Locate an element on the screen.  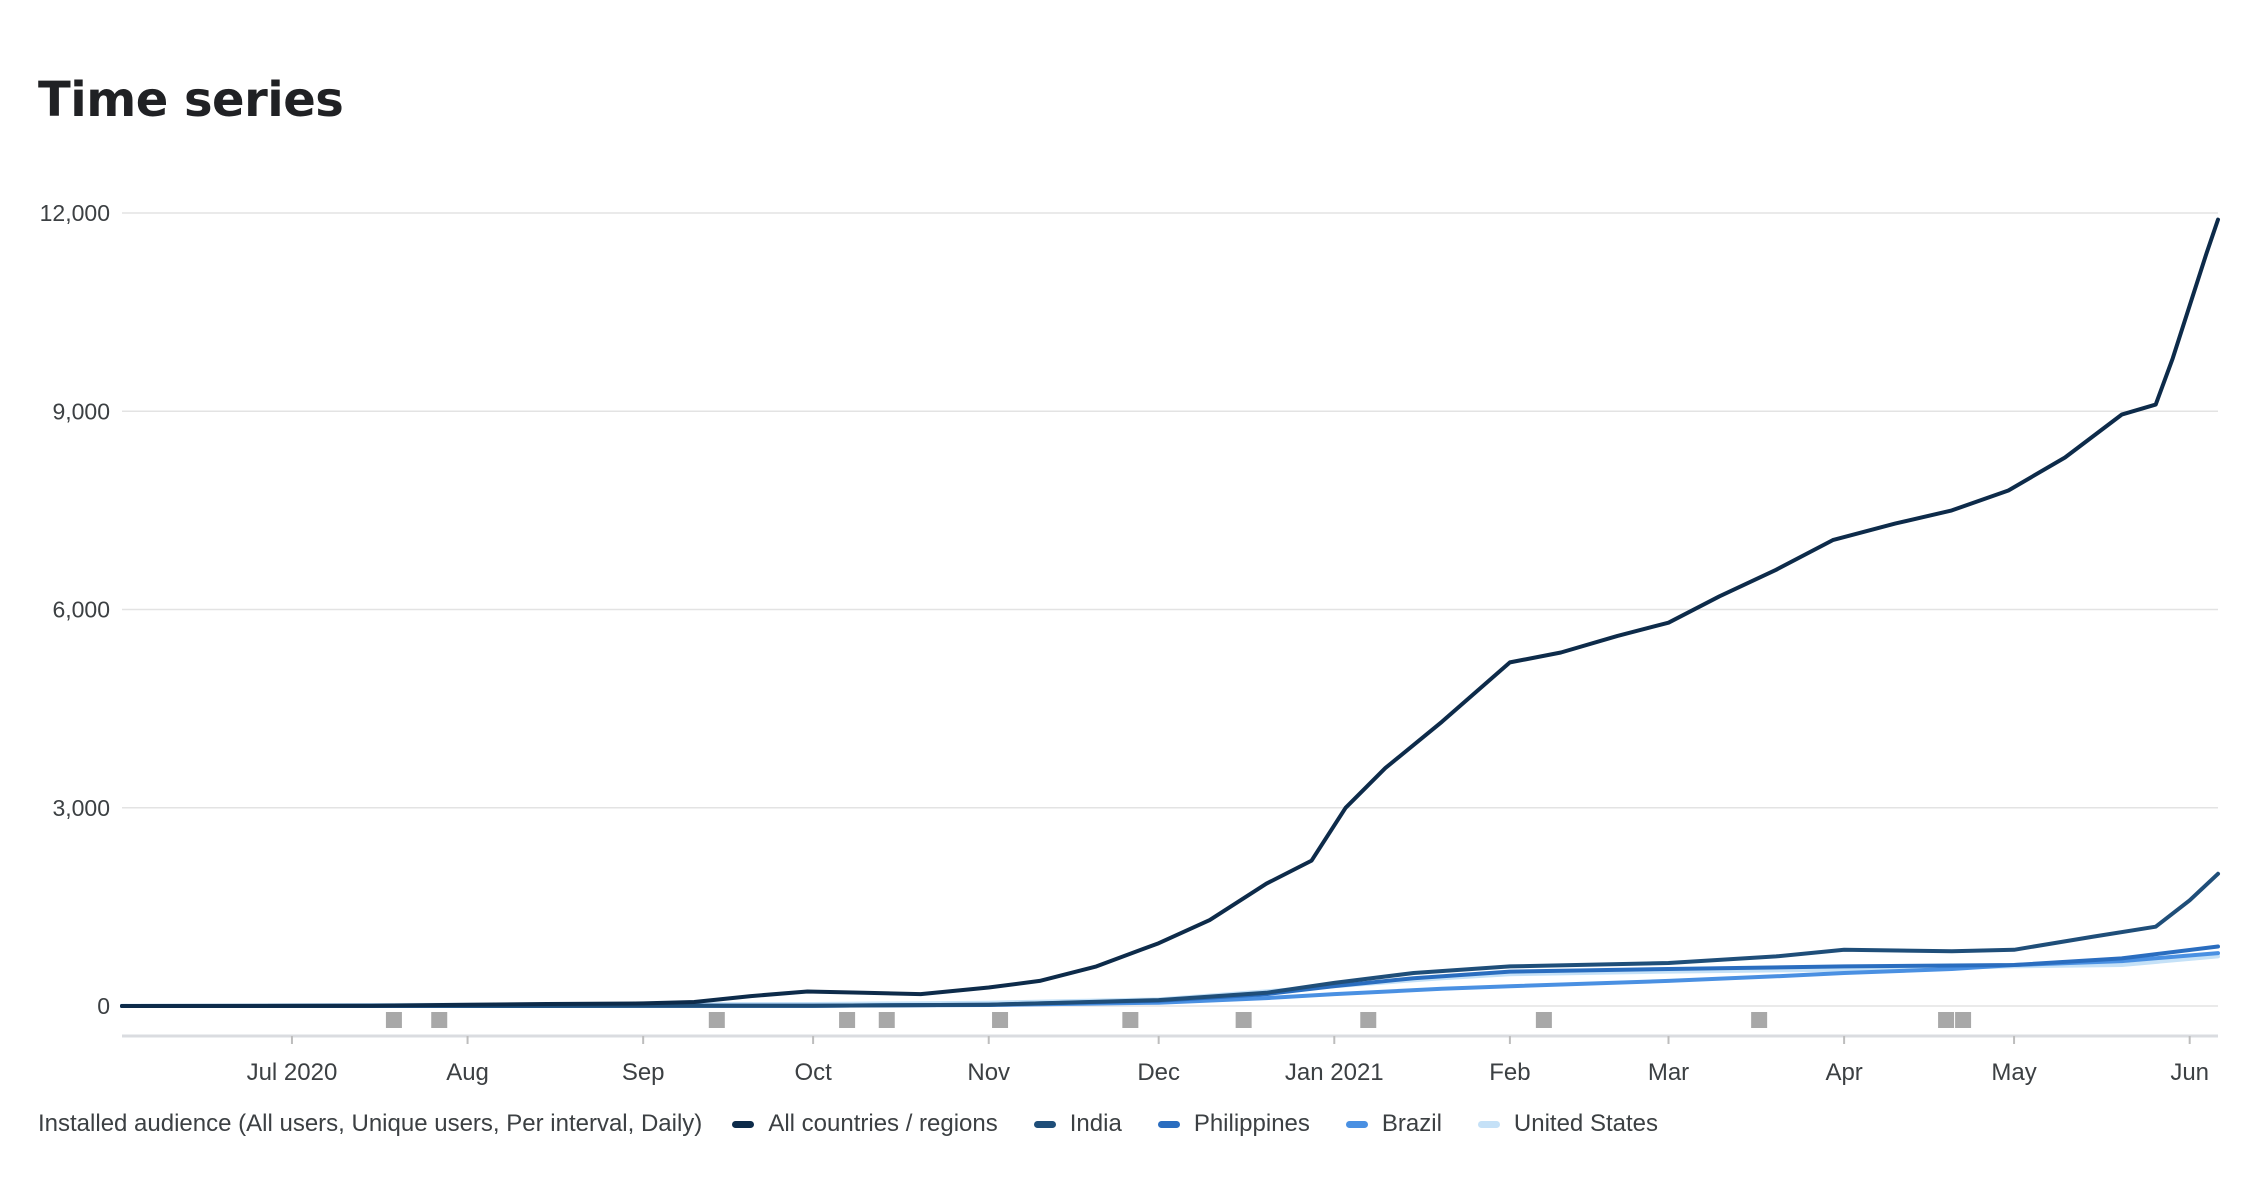
annotation-markers is located at coordinates (1178, 1020).